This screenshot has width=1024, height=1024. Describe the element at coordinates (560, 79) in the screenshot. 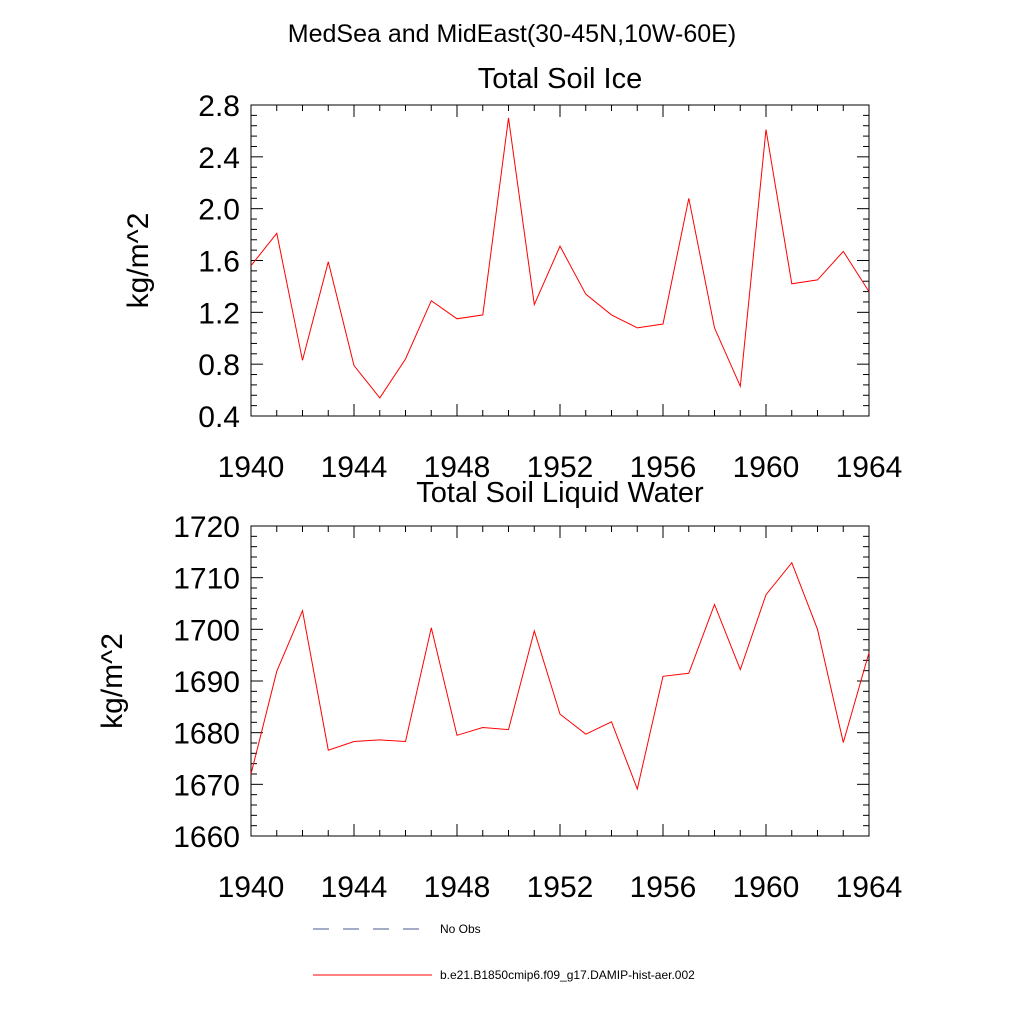

I see `chart-title: Total Soil Ice` at that location.